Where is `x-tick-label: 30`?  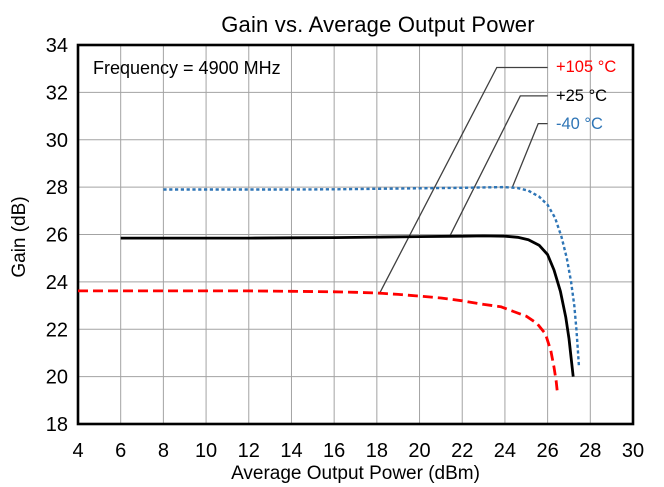
x-tick-label: 30 is located at coordinates (633, 451).